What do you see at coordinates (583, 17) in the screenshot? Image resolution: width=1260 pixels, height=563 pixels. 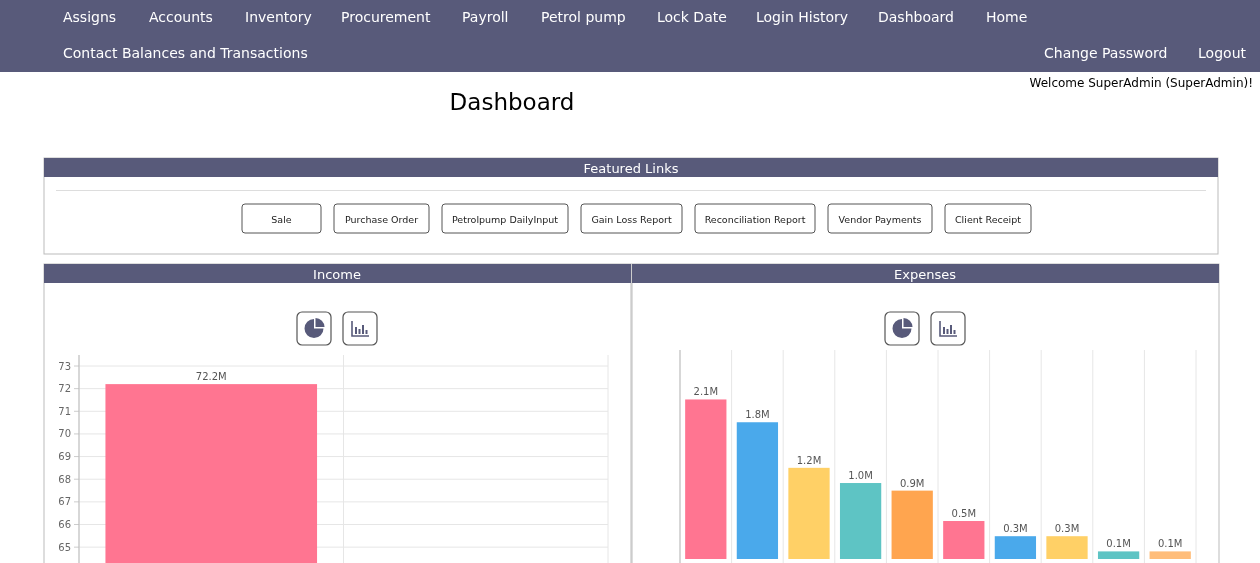 I see `text: Petrol pump` at bounding box center [583, 17].